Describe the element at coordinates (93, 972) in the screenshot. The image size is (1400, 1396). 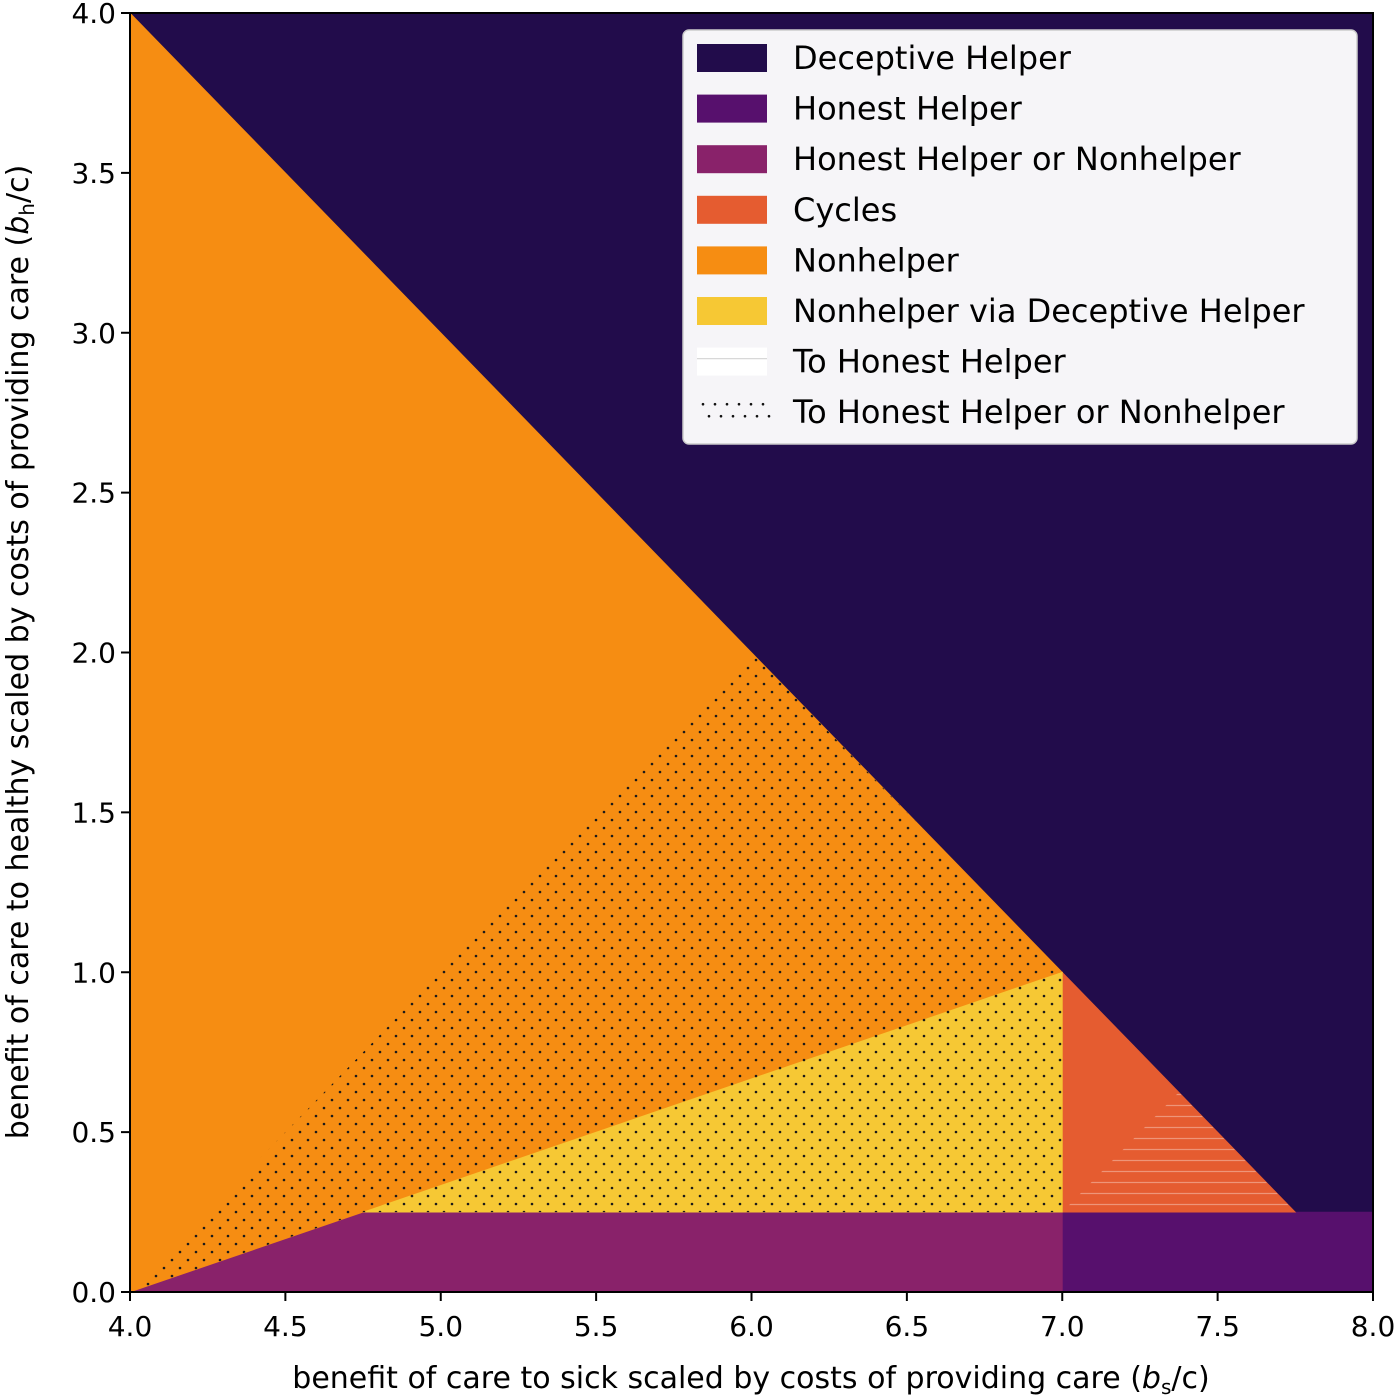
I see `y-tick-label: 1.0` at that location.